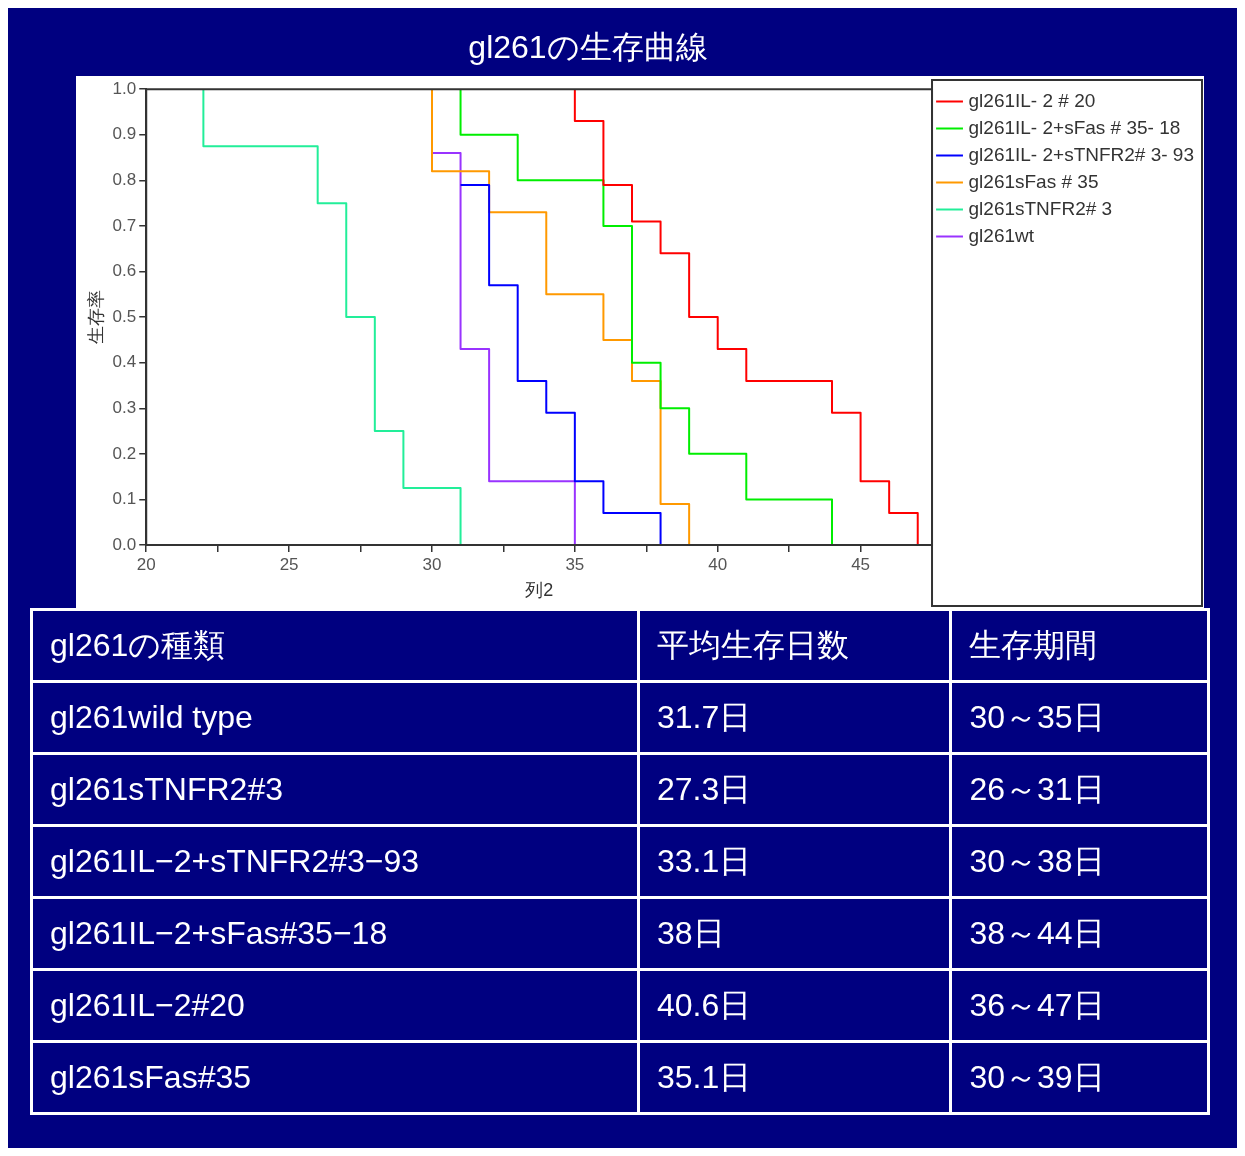  I want to click on y-tick-label: 0.2, so click(124, 453).